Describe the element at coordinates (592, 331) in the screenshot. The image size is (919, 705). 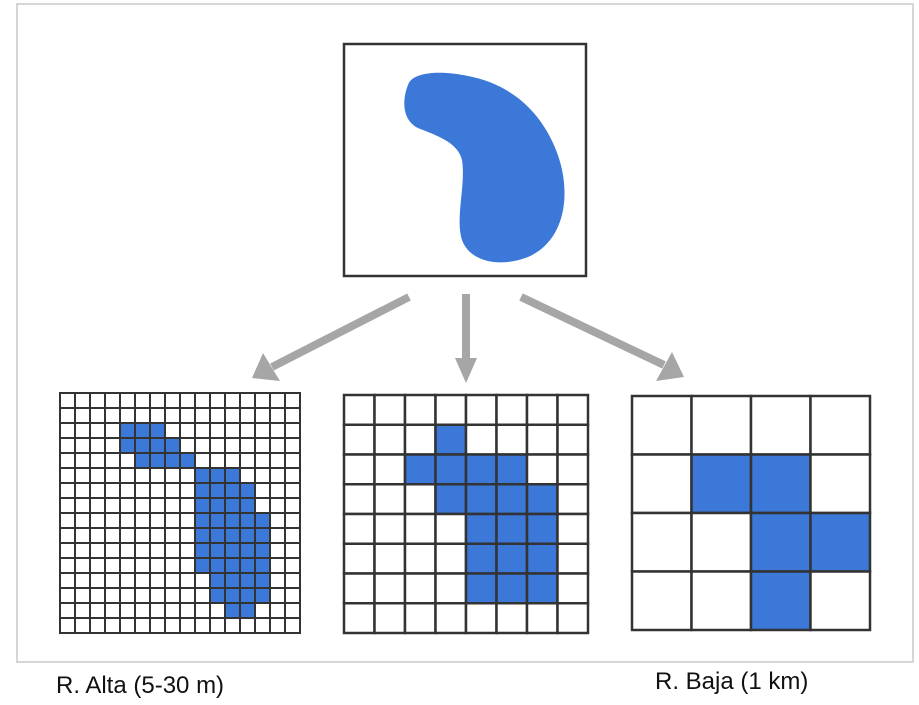
I see `arrow-right-shaft` at that location.